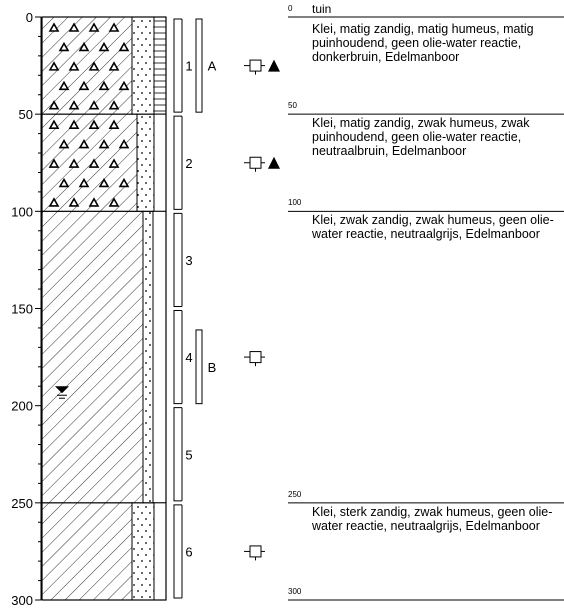 The width and height of the screenshot is (564, 609). I want to click on depth-tick-label: 150, so click(22, 309).